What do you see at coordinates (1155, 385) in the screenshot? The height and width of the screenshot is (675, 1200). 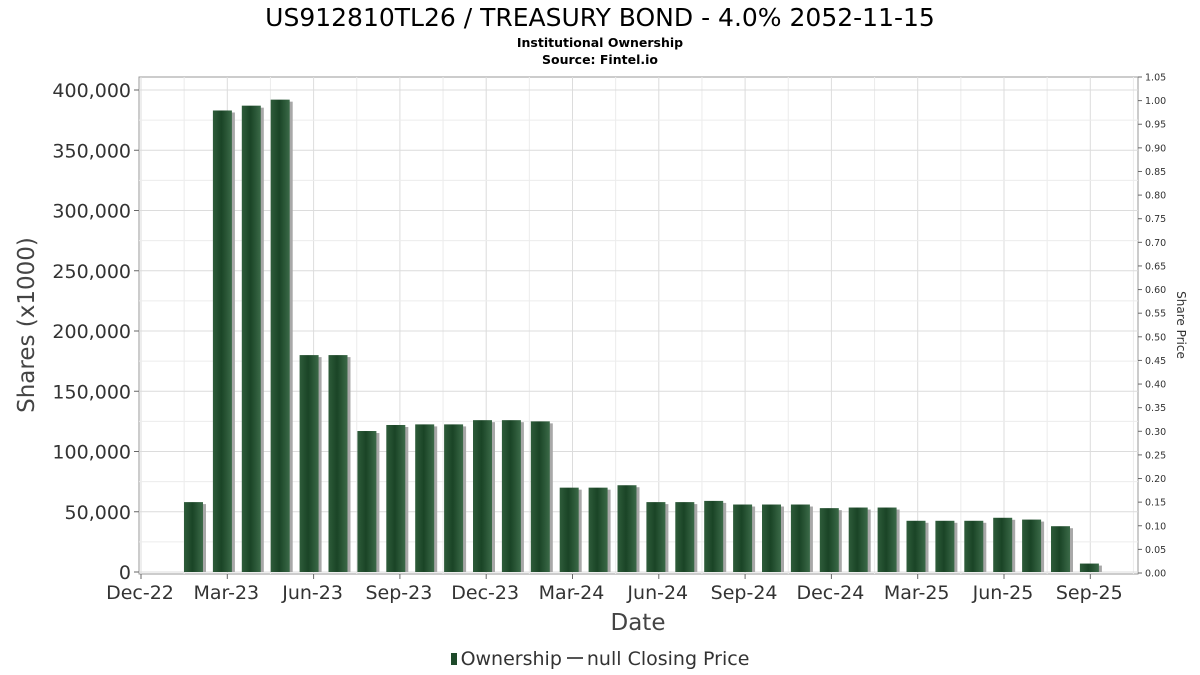 I see `y2-tick-label: 0.40` at bounding box center [1155, 385].